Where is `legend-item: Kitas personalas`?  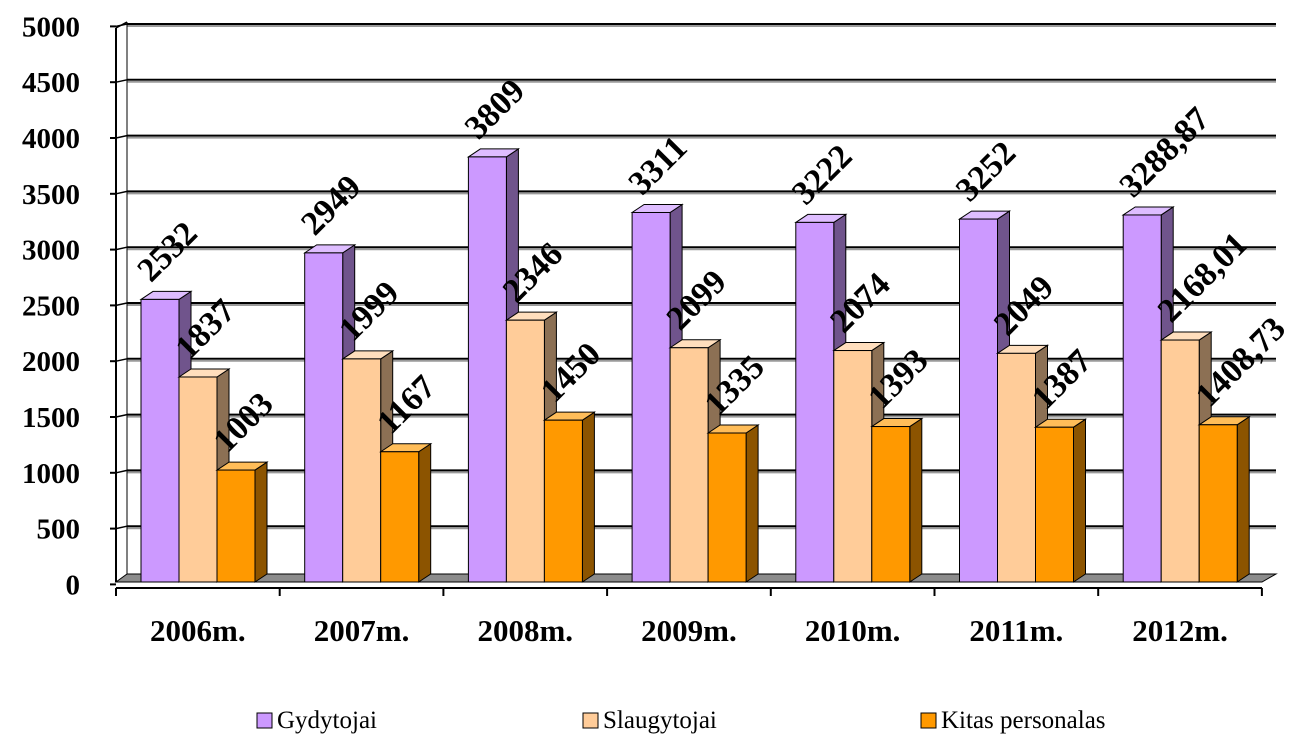
legend-item: Kitas personalas is located at coordinates (1013, 720).